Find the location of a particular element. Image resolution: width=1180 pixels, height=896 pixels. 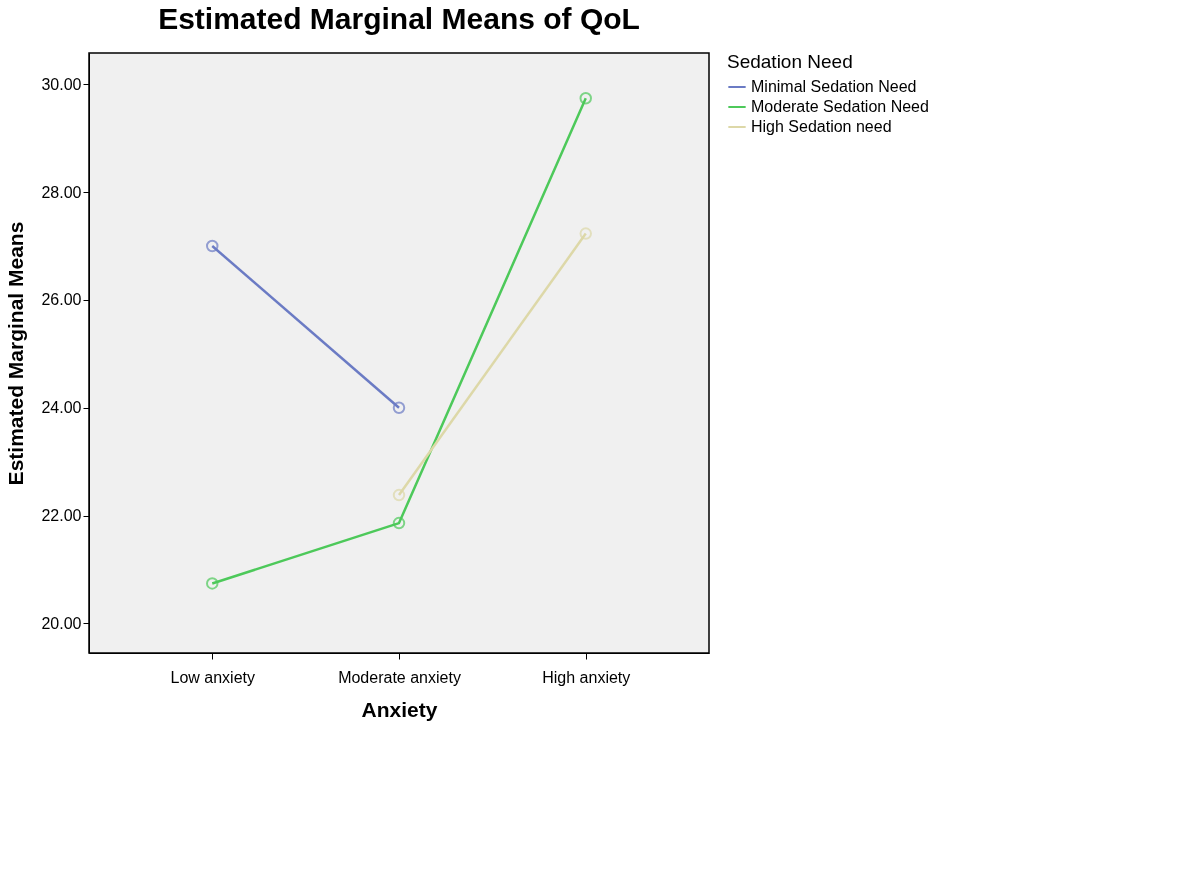

y-tick-label: 22.00 is located at coordinates (61, 516).